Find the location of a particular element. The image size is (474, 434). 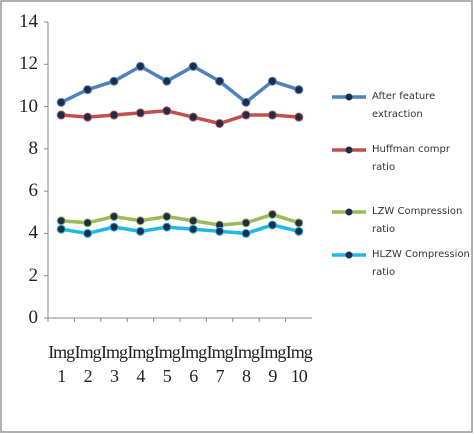

y-tick-label: 2 is located at coordinates (33, 275).